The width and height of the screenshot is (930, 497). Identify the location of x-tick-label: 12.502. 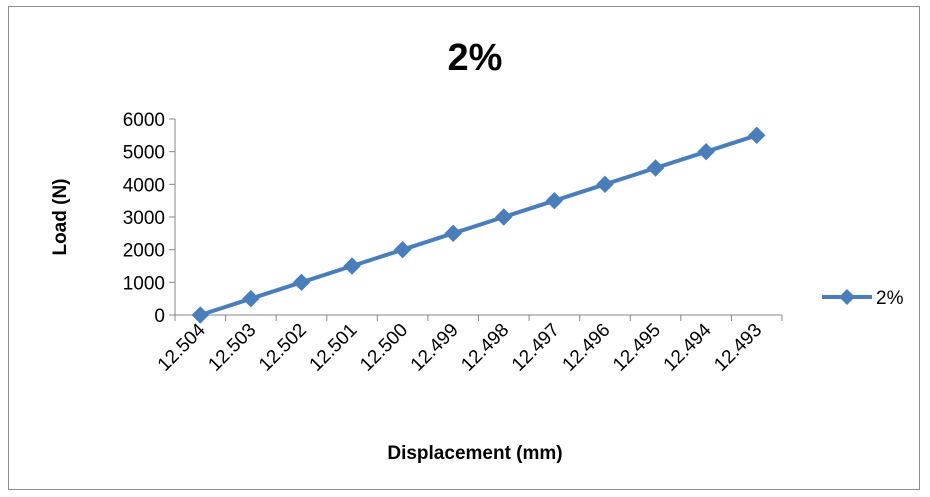
(283, 348).